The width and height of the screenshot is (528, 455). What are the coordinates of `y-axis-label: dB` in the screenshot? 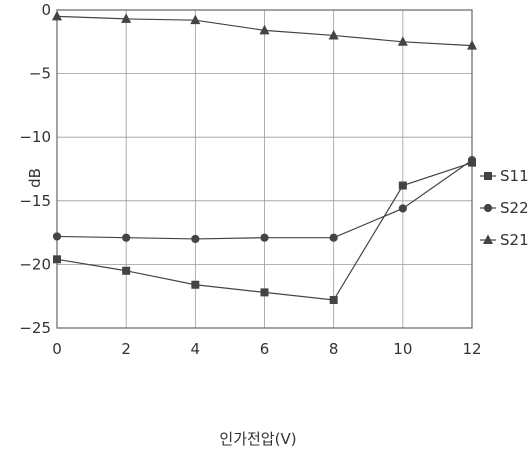 It's located at (35, 178).